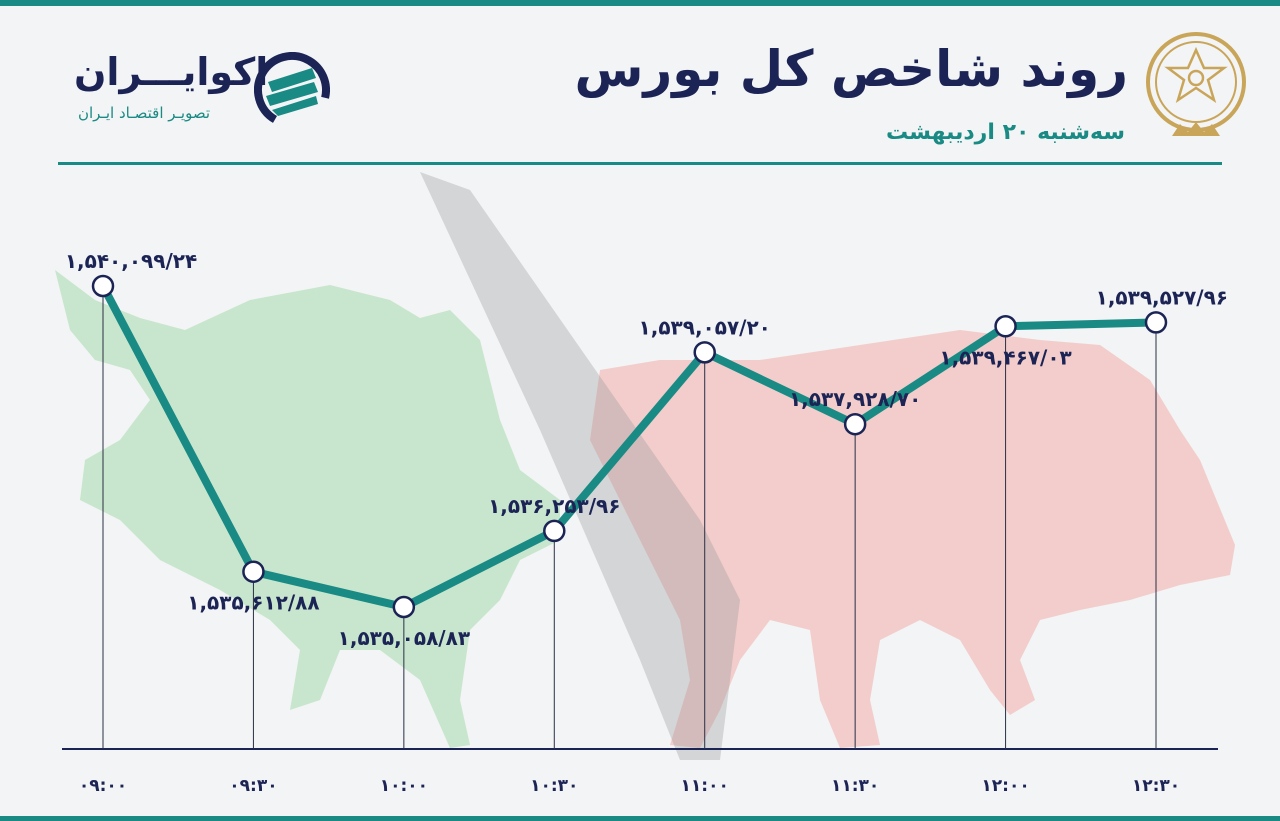  Describe the element at coordinates (171, 72) in the screenshot. I see `brand-name: اکوایـــران` at that location.